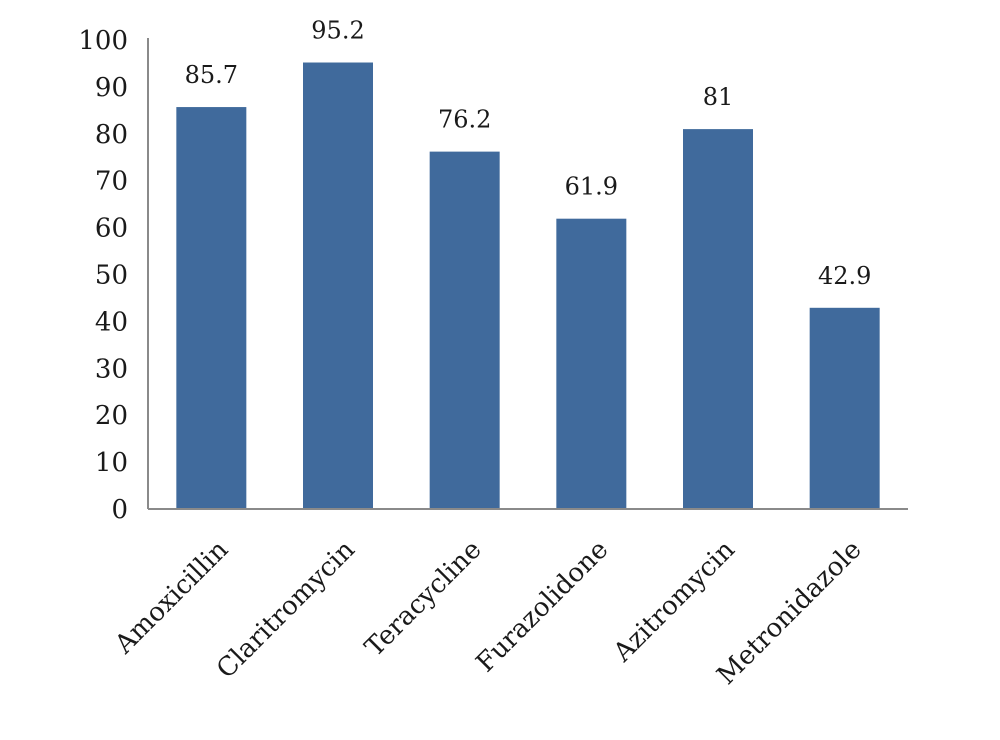 The width and height of the screenshot is (1000, 740). What do you see at coordinates (211, 75) in the screenshot?
I see `data-label: 85.7` at bounding box center [211, 75].